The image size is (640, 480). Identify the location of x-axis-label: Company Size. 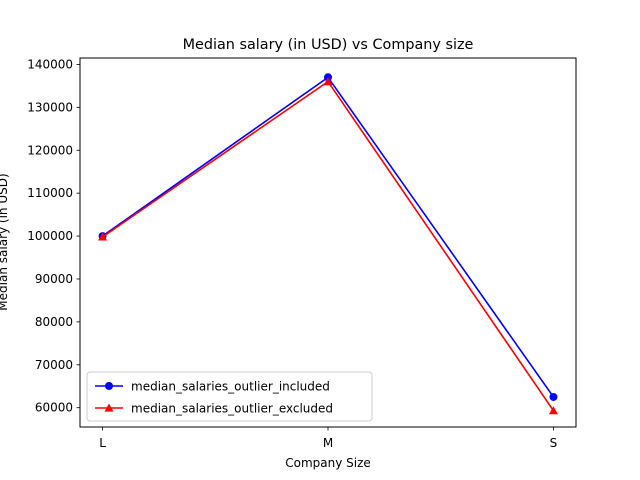
(328, 463).